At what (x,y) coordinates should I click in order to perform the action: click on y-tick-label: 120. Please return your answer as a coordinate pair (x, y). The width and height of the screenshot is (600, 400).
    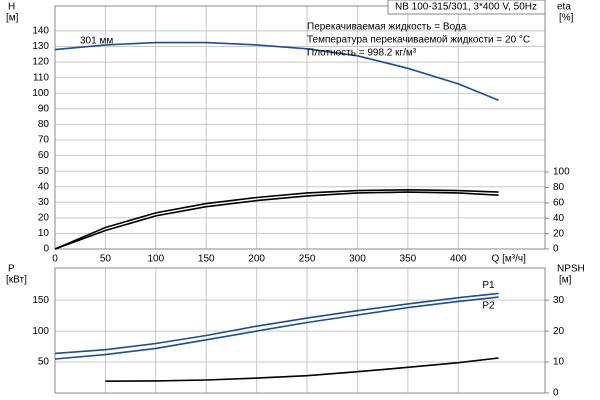
    Looking at the image, I should click on (40, 62).